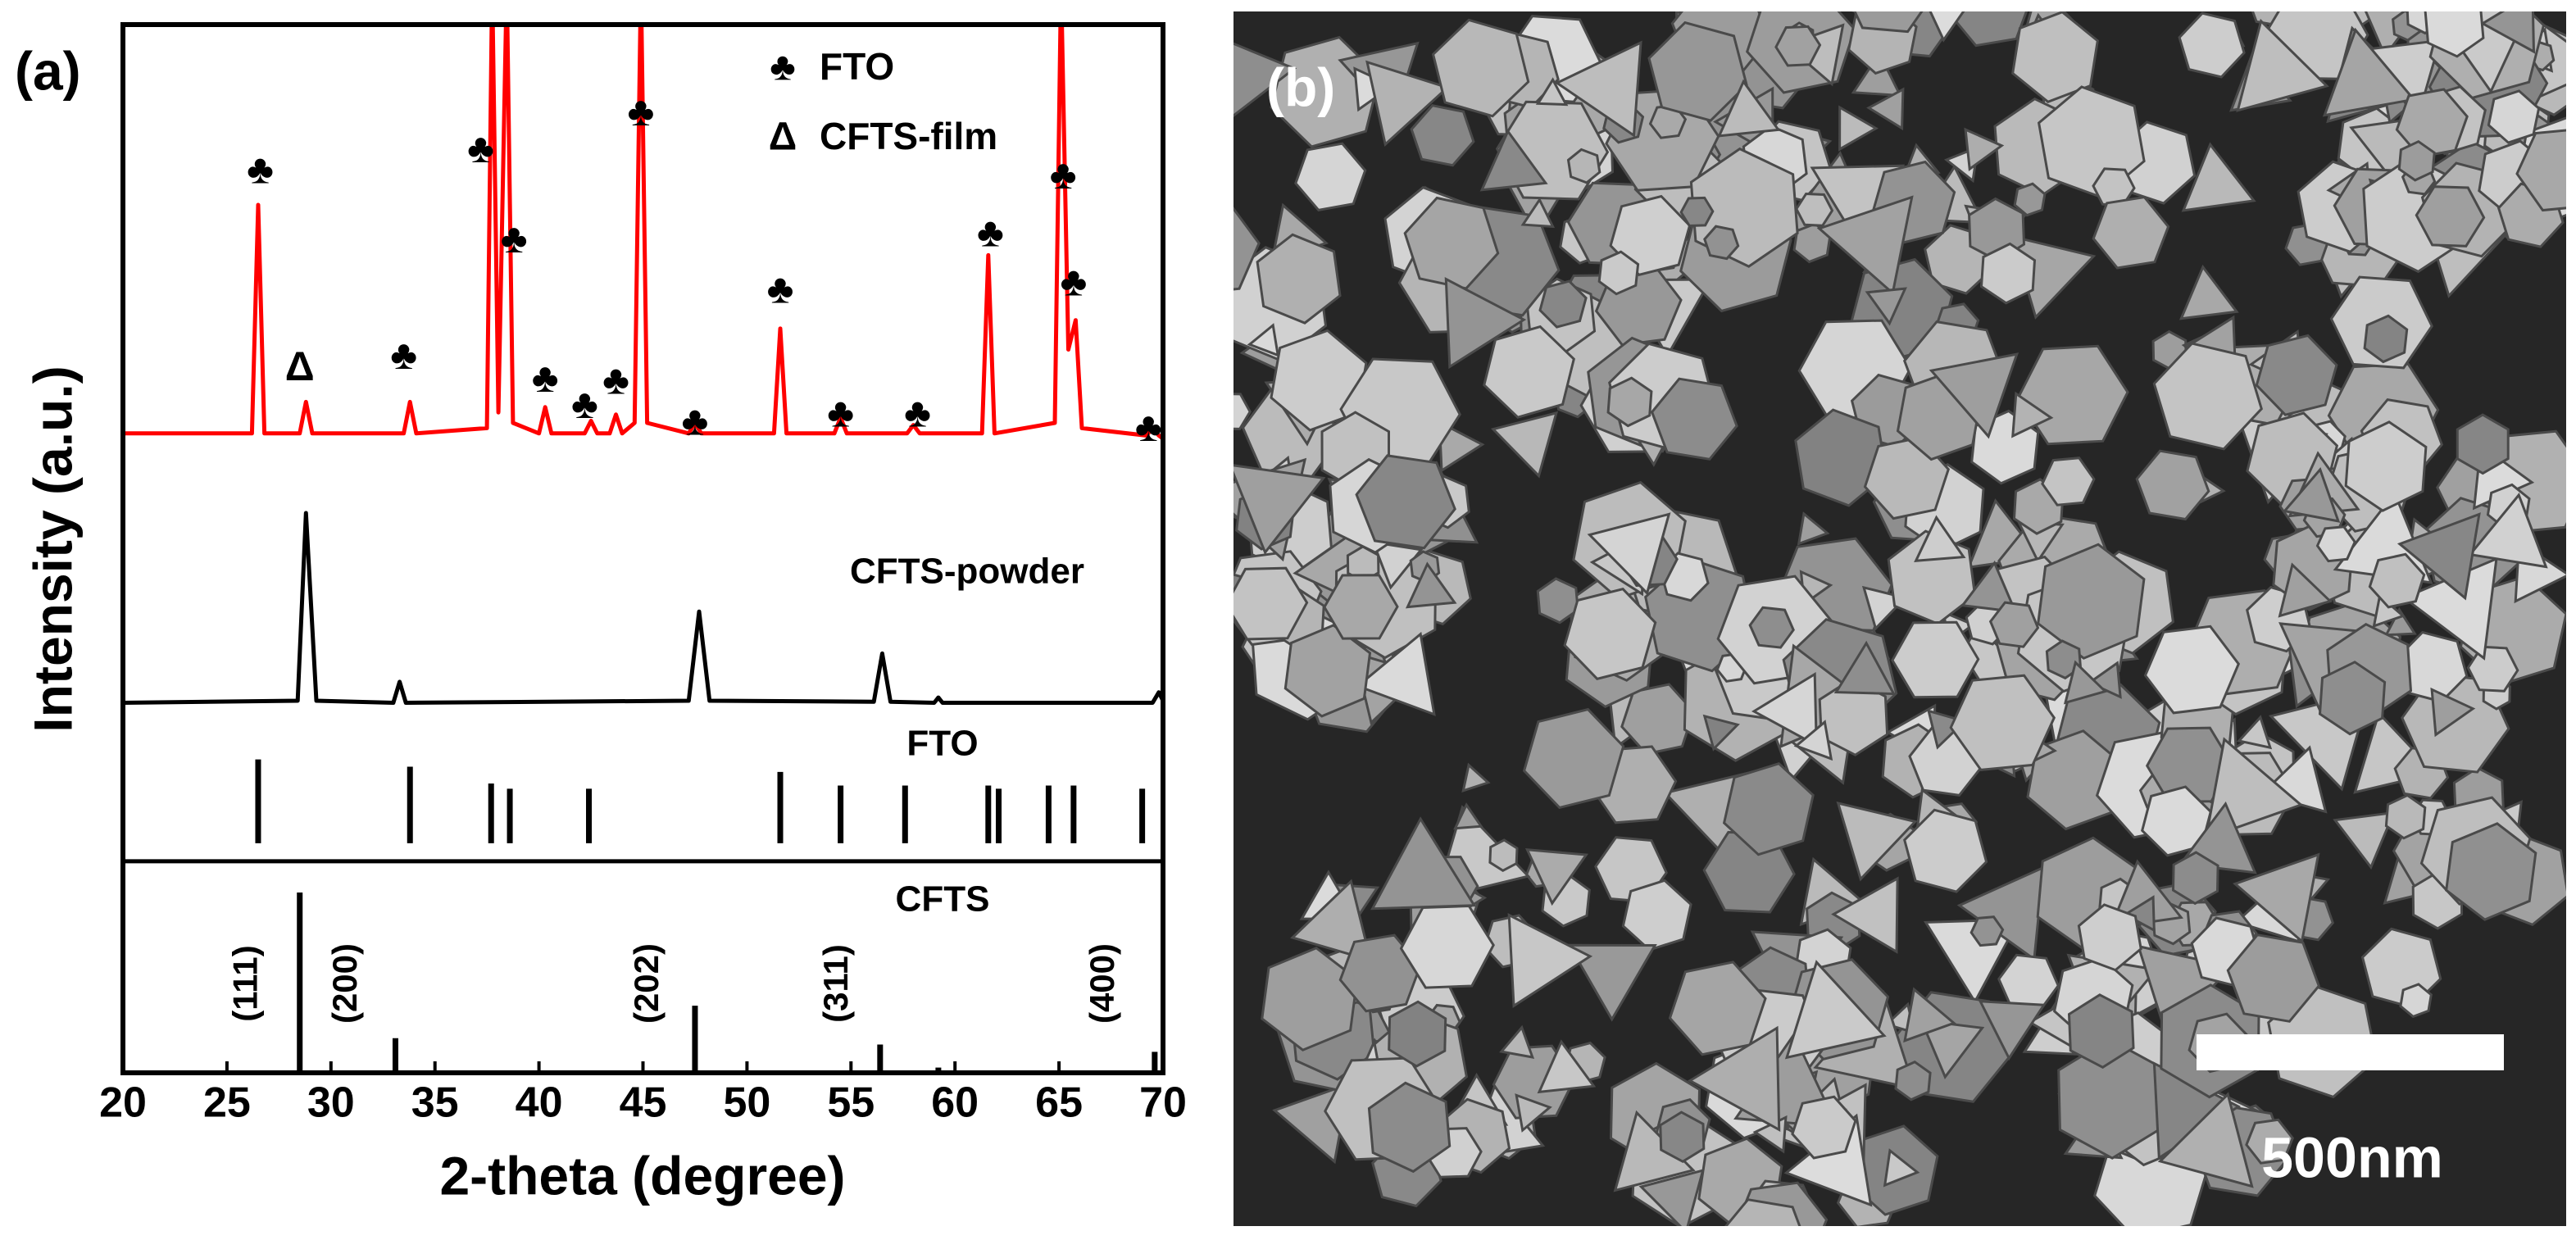 Image resolution: width=2576 pixels, height=1240 pixels. Describe the element at coordinates (2350, 1052) in the screenshot. I see `scale-bar` at that location.